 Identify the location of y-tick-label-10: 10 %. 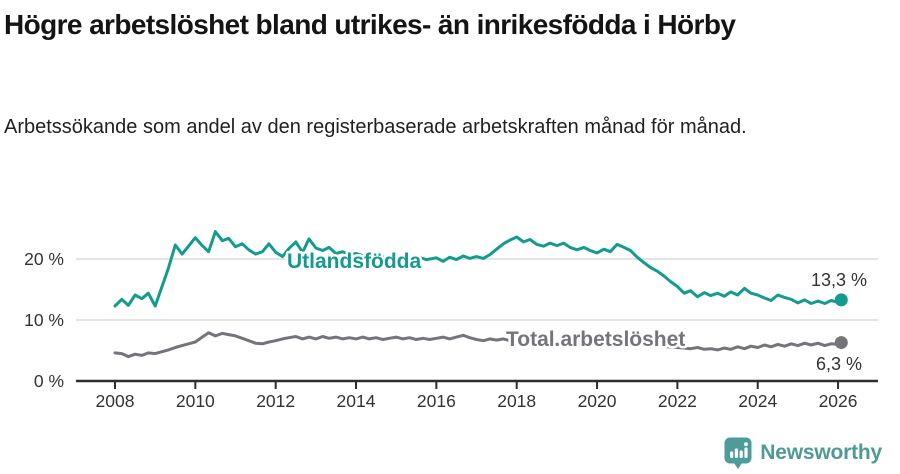
(44, 320).